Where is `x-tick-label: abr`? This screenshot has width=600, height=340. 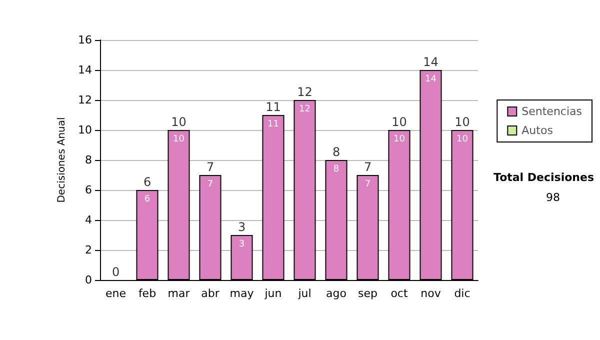
x-tick-label: abr is located at coordinates (210, 293).